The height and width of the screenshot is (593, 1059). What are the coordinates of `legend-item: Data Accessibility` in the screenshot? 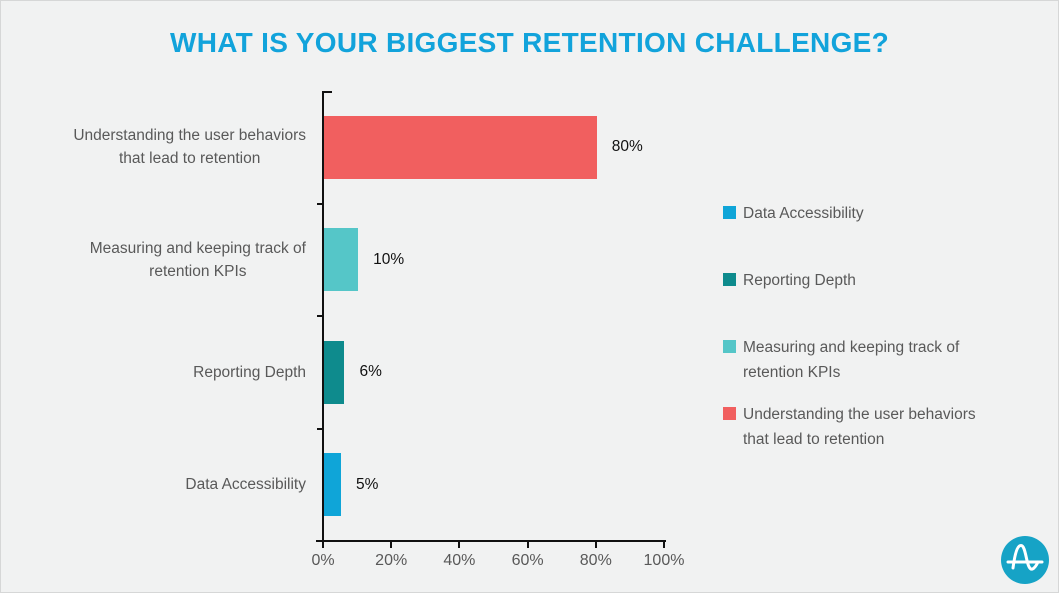 It's located at (888, 213).